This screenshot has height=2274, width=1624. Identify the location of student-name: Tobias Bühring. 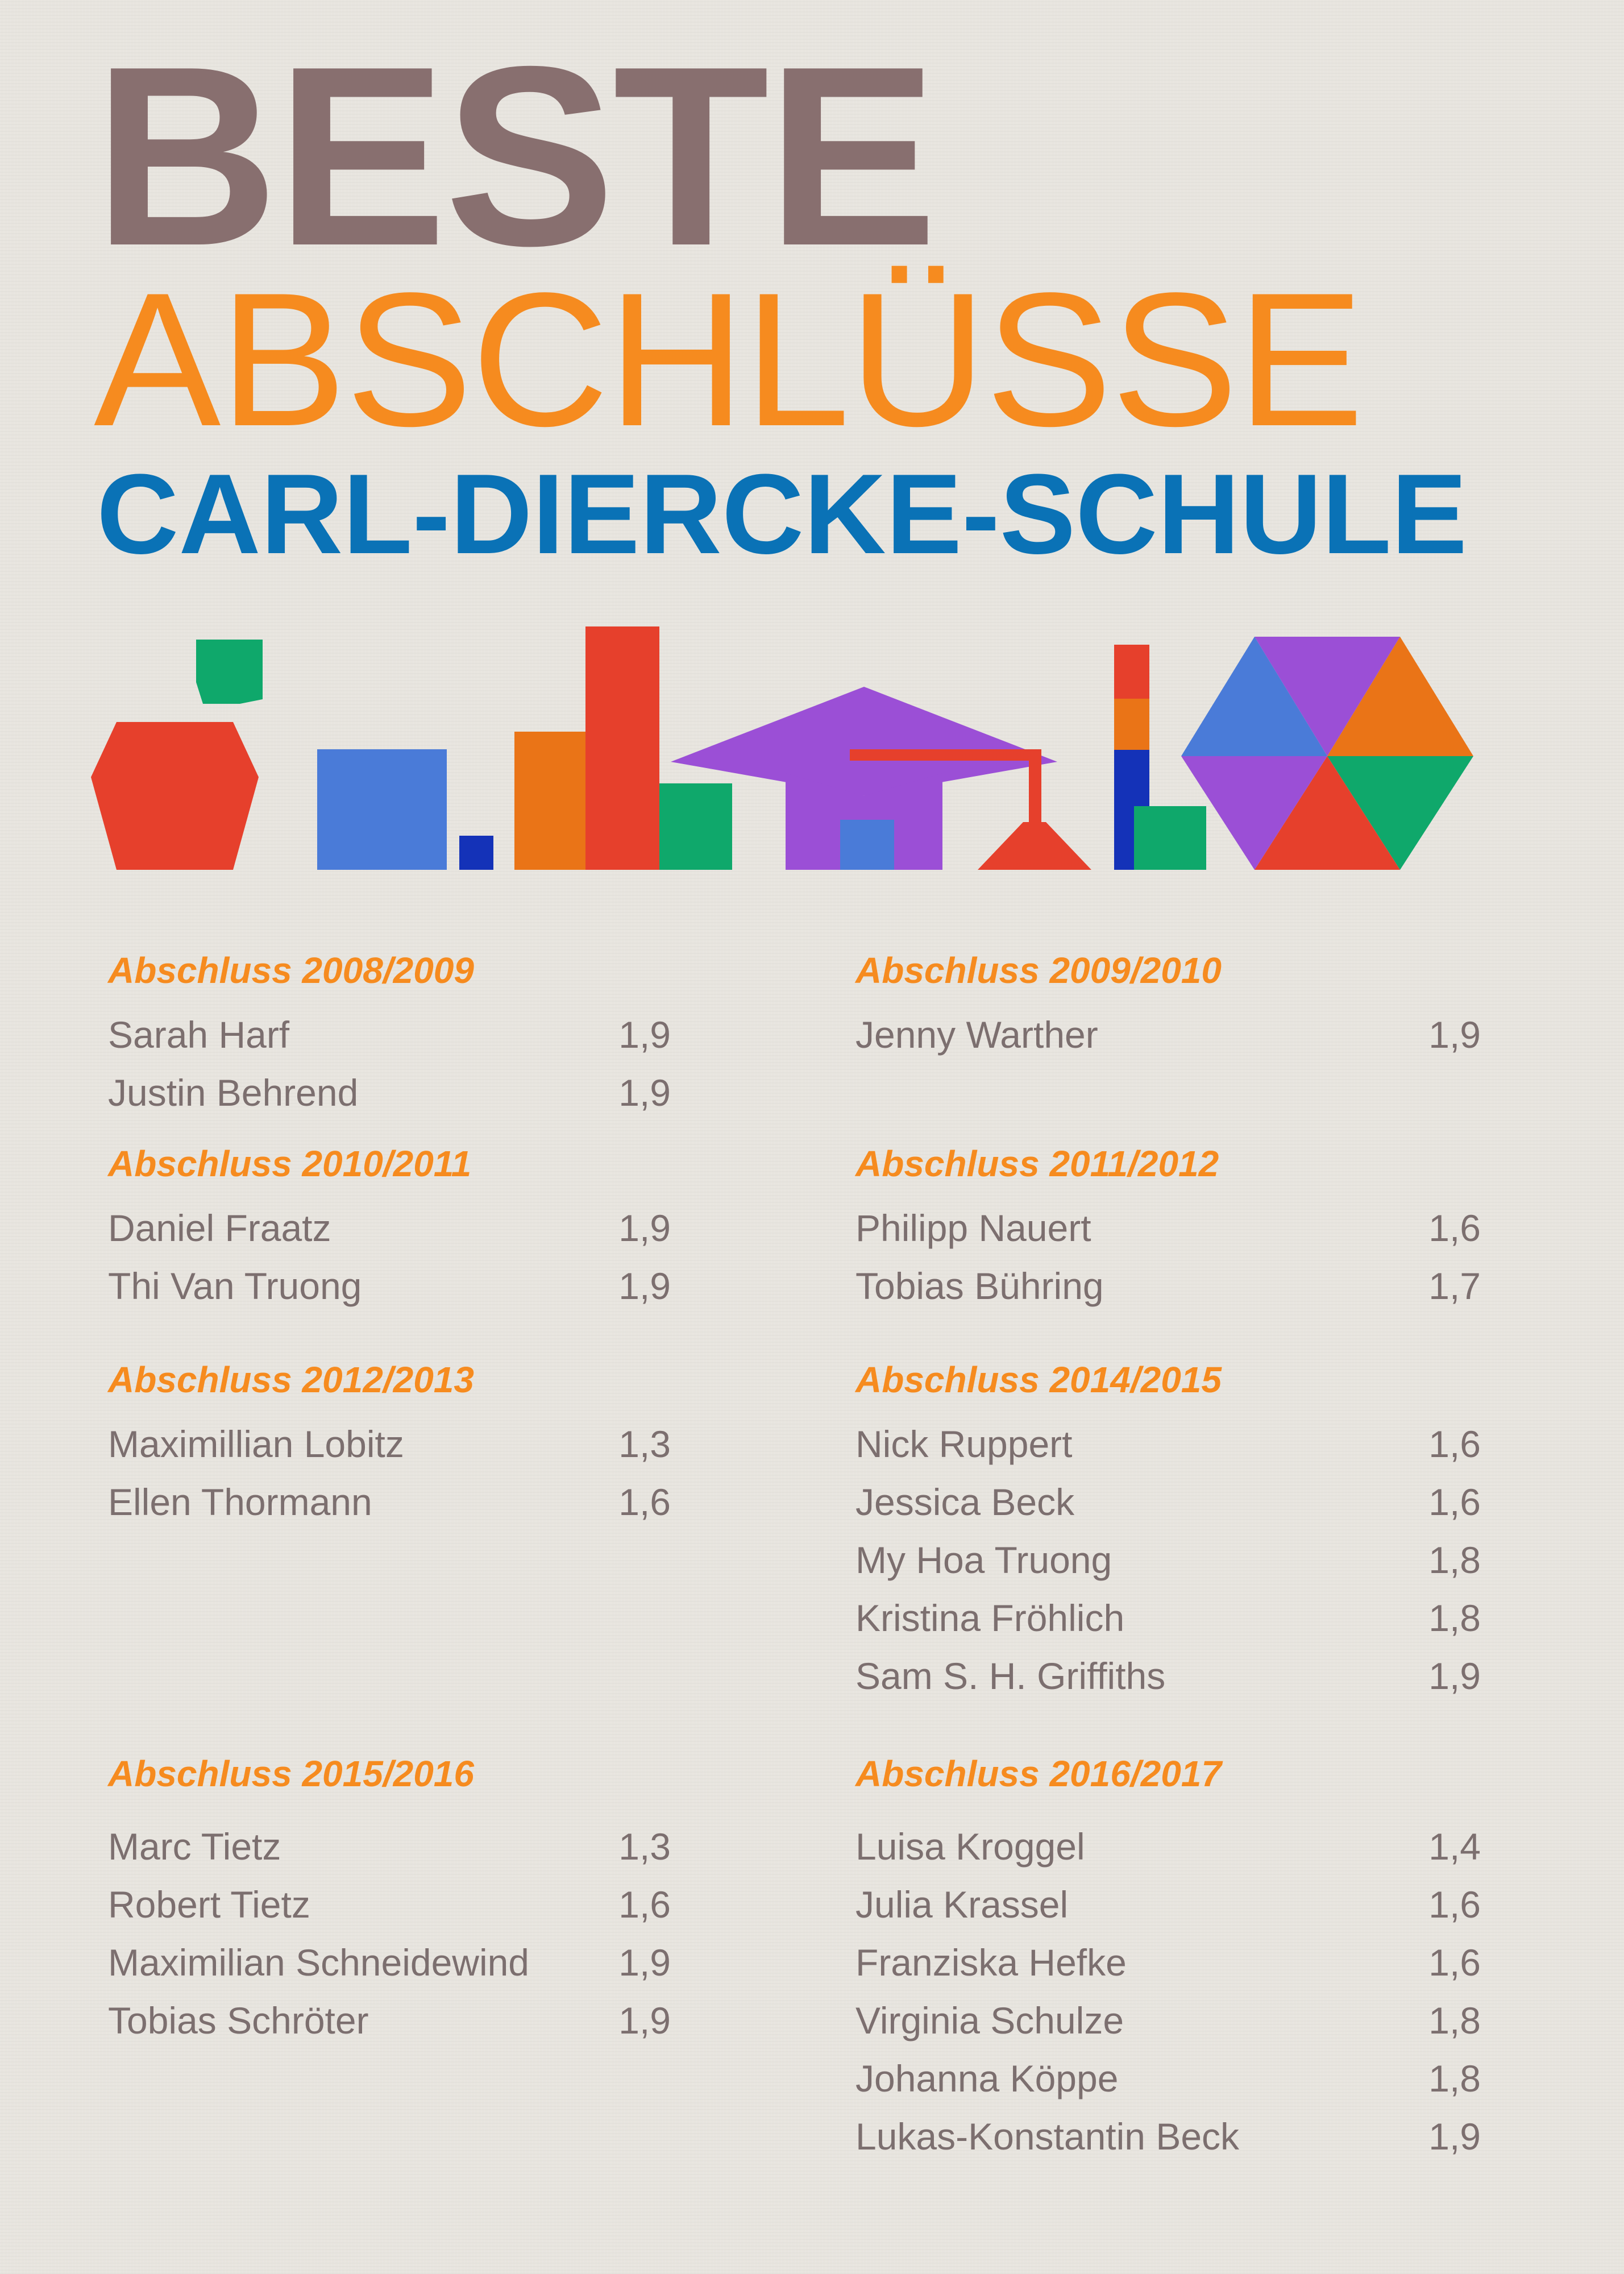
(979, 1286).